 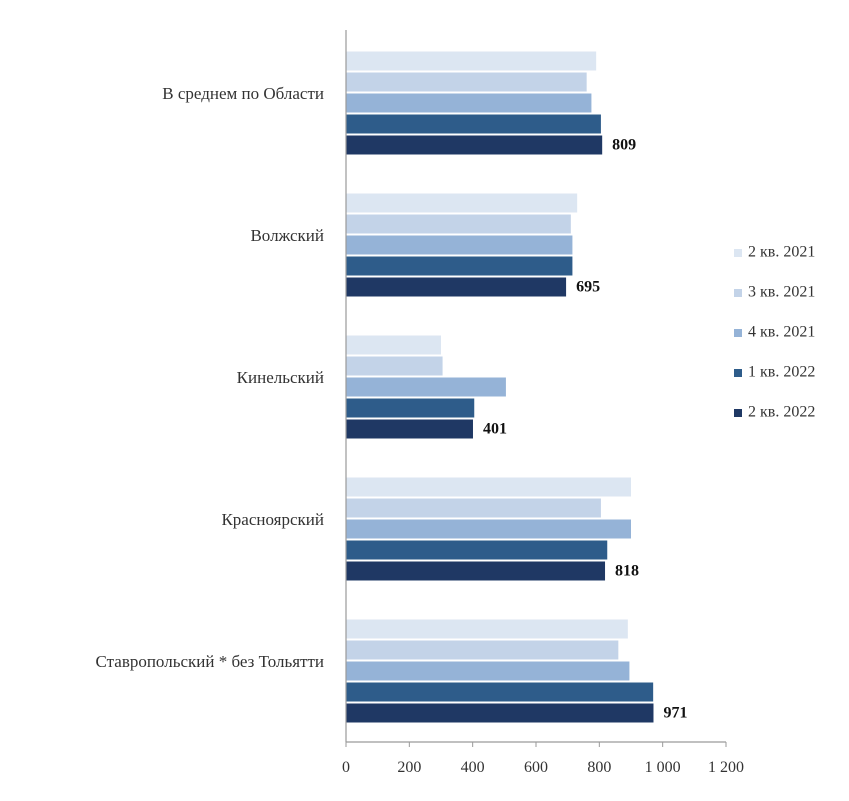 I want to click on legend-label: 2 кв. 2022, so click(x=781, y=412).